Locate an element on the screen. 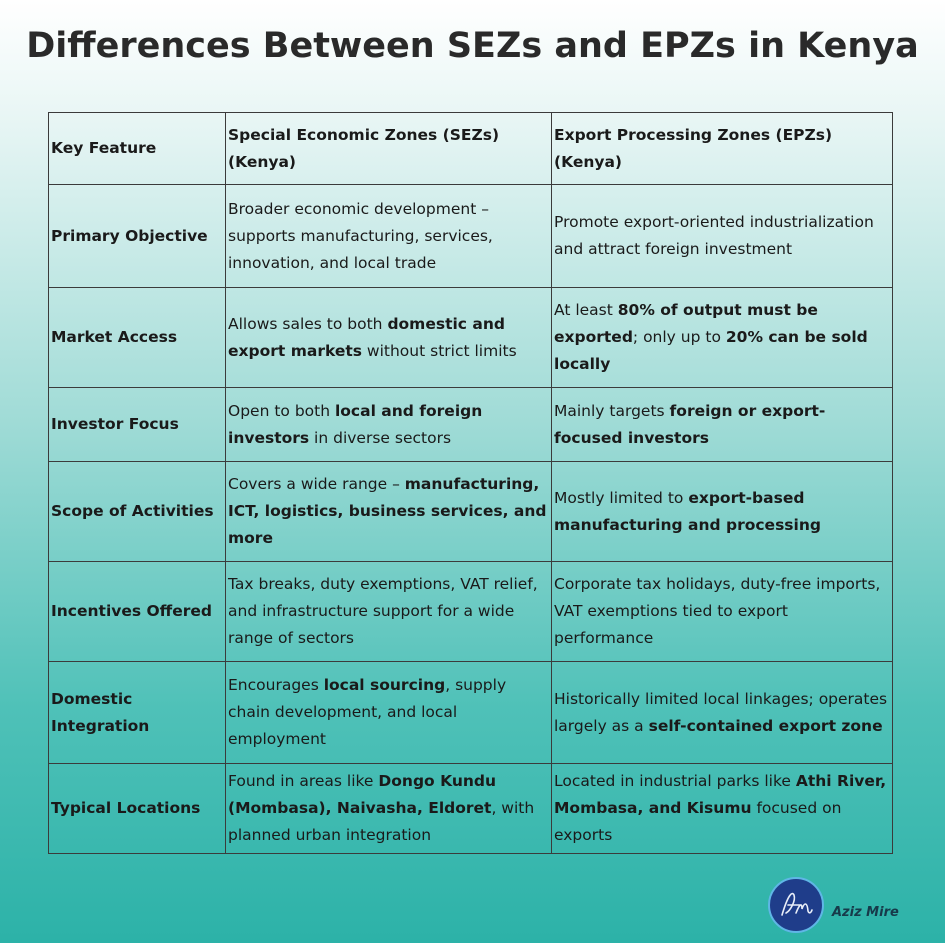  feature-cell: Scope of Activities is located at coordinates (137, 511).